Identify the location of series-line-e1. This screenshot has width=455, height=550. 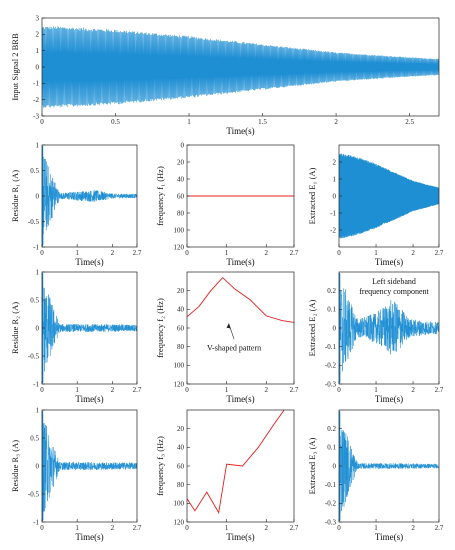
(389, 196).